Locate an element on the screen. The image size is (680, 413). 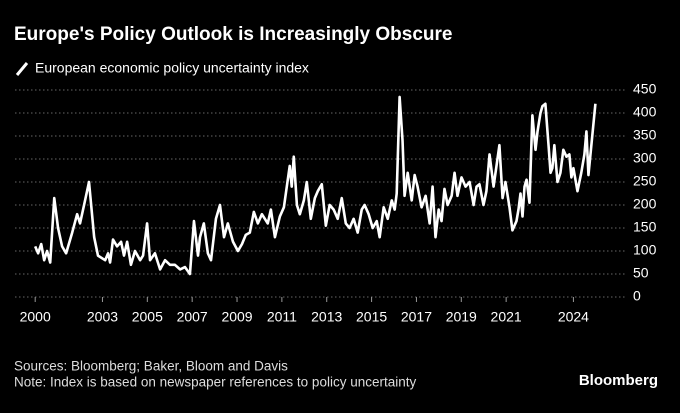
y-tick-label: 300 is located at coordinates (645, 158).